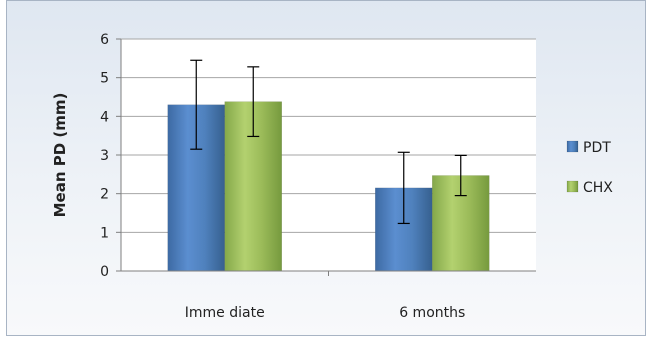 The width and height of the screenshot is (654, 343). I want to click on y-tick-label: 6, so click(104, 40).